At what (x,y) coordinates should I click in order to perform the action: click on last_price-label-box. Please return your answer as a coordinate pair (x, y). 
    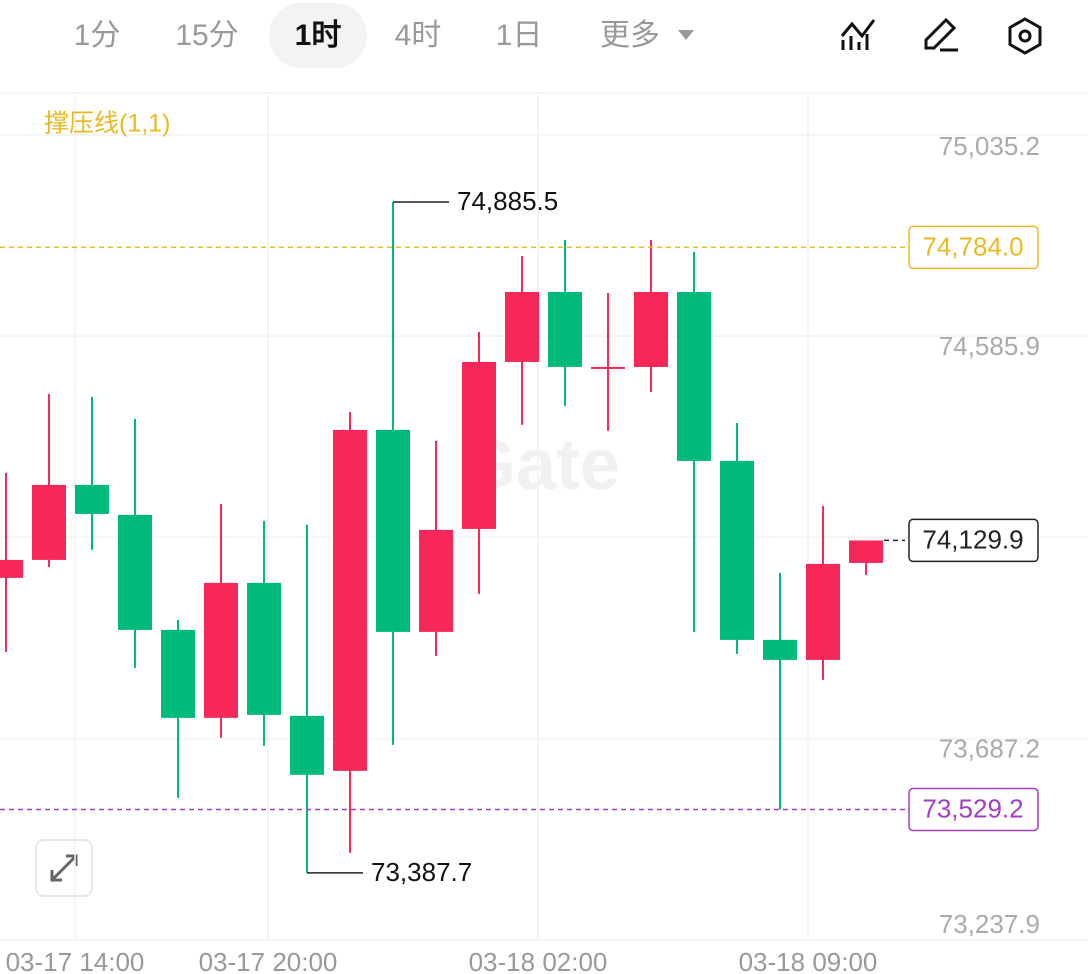
    Looking at the image, I should click on (973, 540).